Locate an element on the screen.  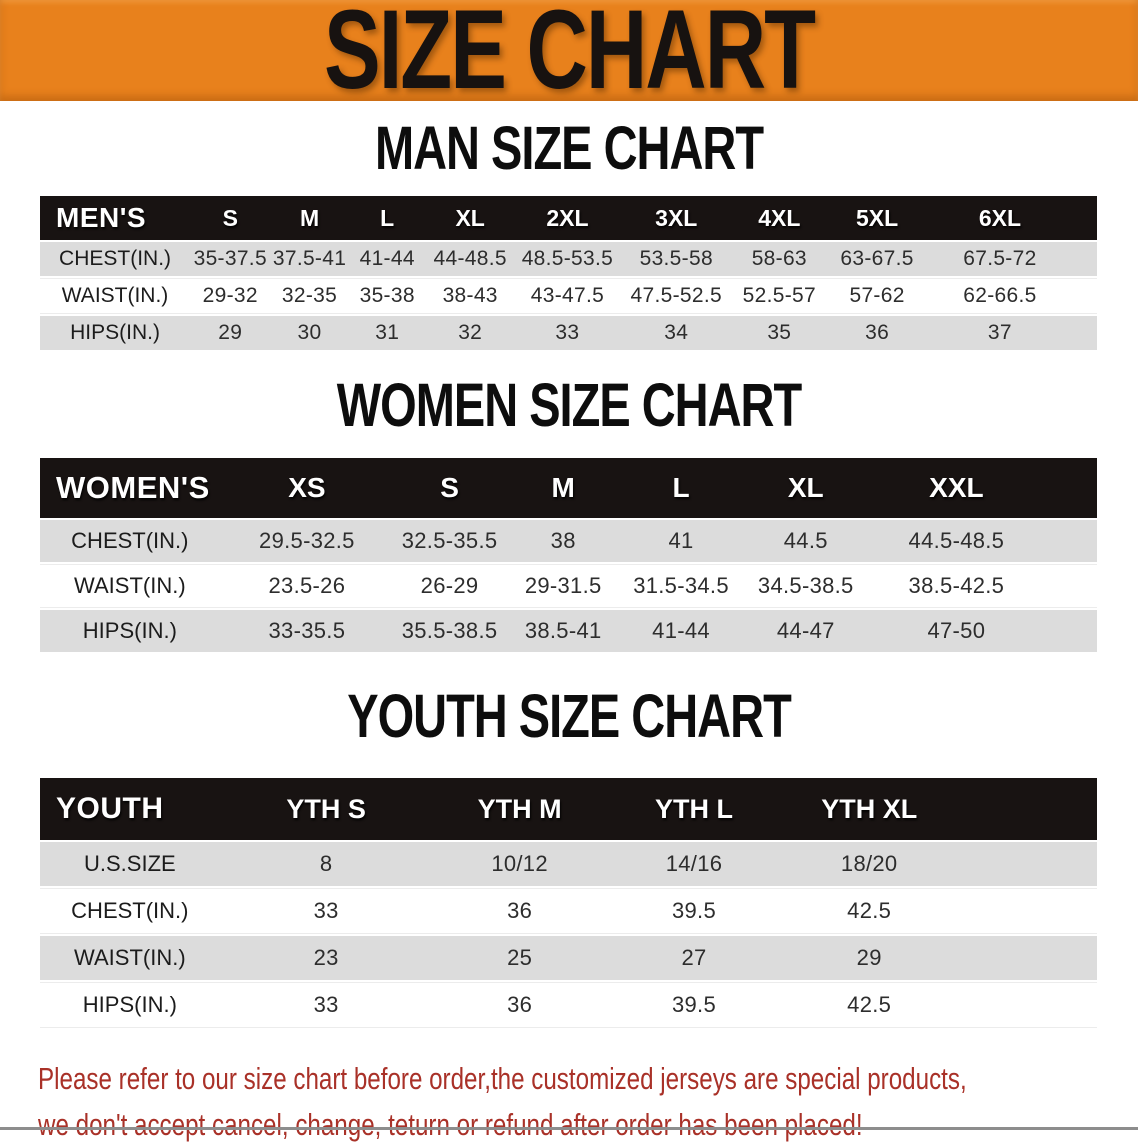
table-row: WAIST(IN.) 23 25 27 29 is located at coordinates (568, 958).